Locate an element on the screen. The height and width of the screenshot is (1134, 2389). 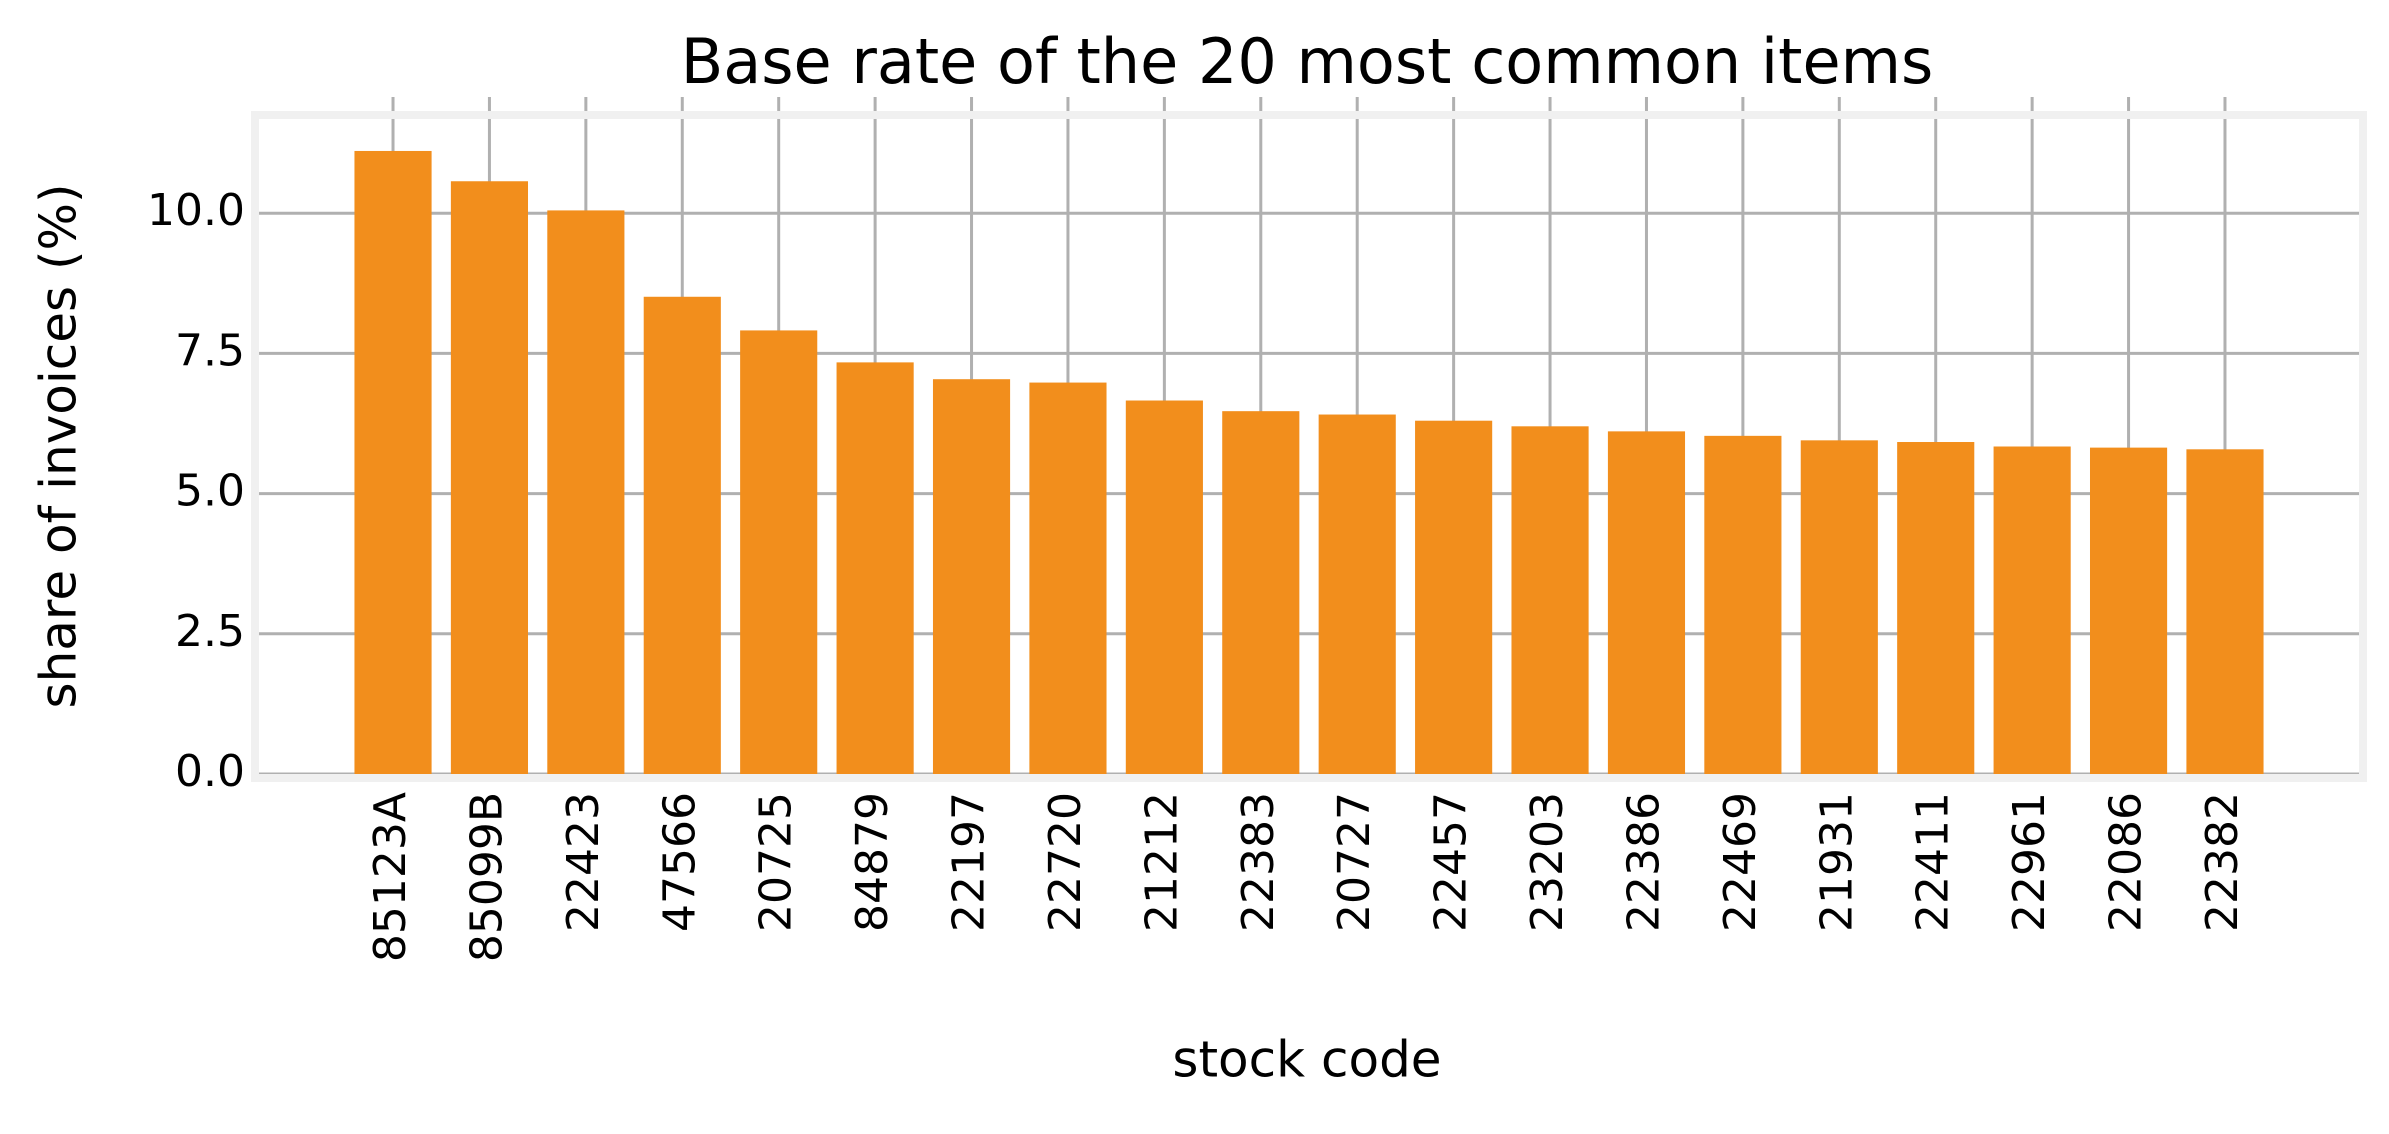
x-tick-label: 22197 is located at coordinates (969, 862).